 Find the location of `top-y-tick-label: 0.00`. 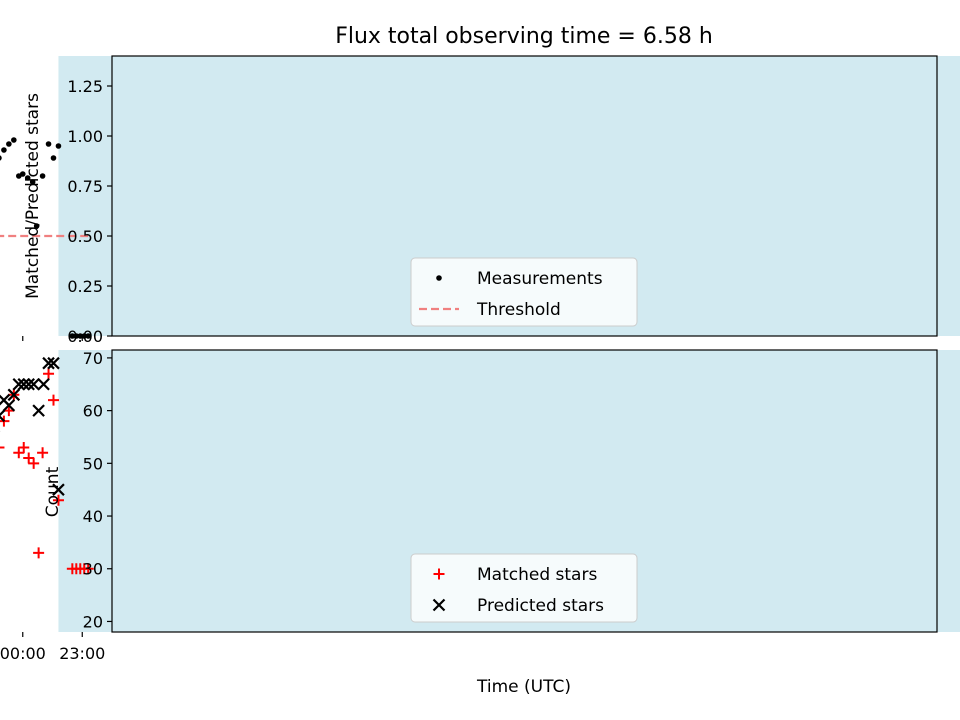

top-y-tick-label: 0.00 is located at coordinates (85, 336).